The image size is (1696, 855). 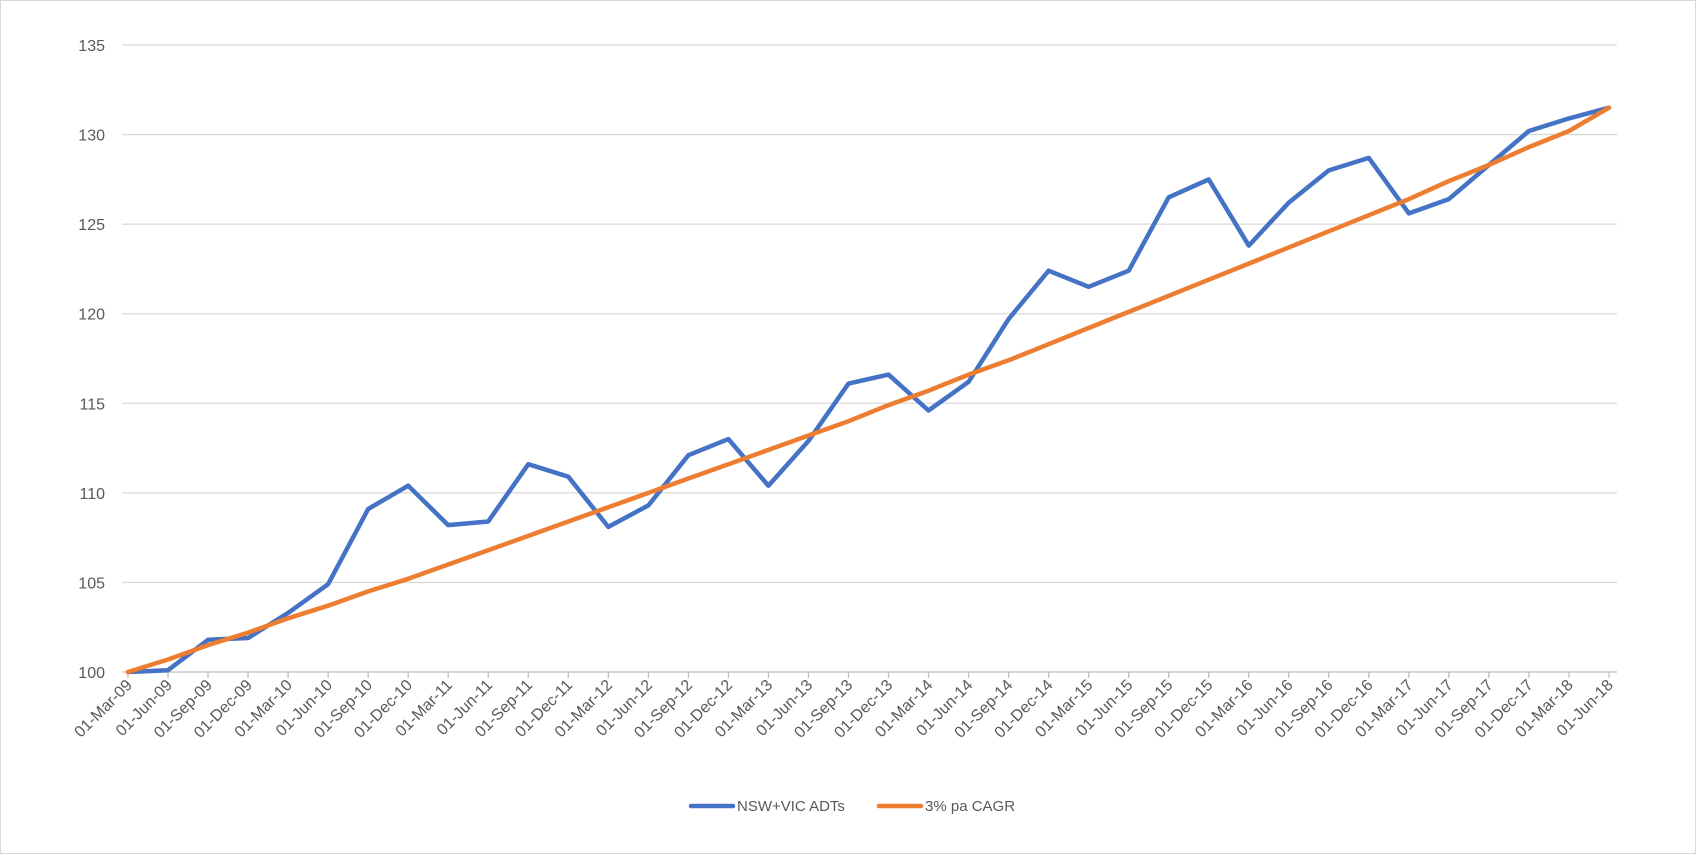 What do you see at coordinates (791, 806) in the screenshot?
I see `legend-label: NSW+VIC ADTs` at bounding box center [791, 806].